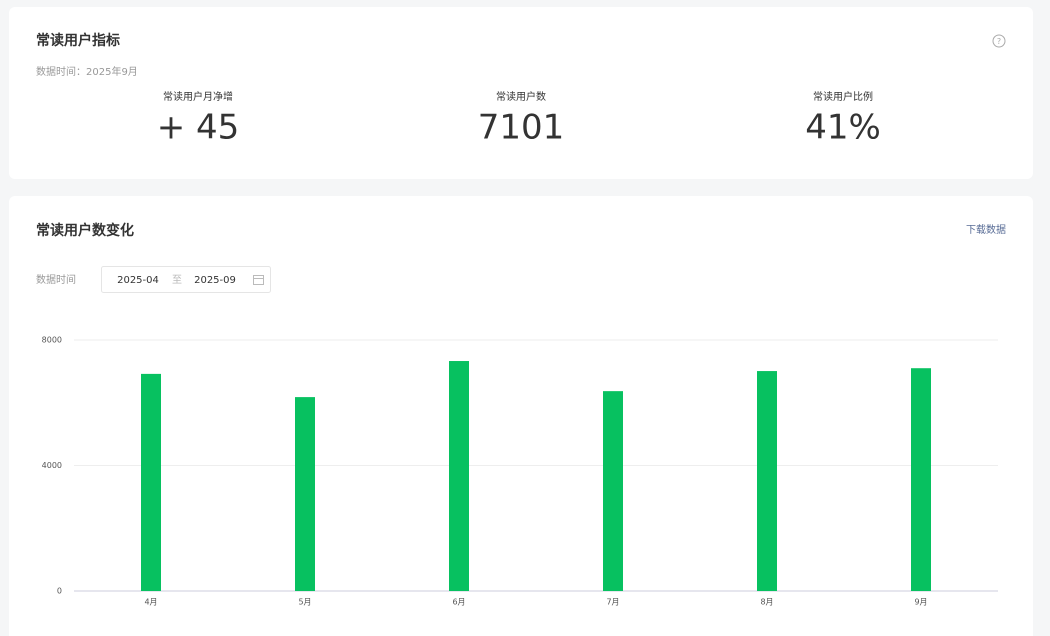 This screenshot has height=636, width=1050. I want to click on y-tick-label: 4000, so click(52, 465).